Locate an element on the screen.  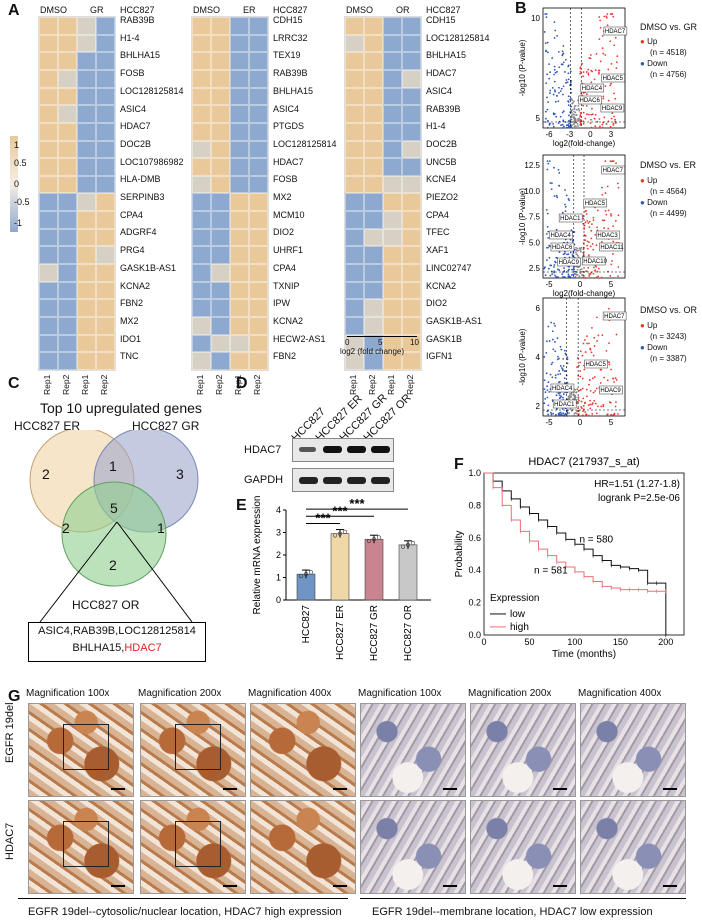
volcano-gene-label: HDAC4 is located at coordinates (592, 89).